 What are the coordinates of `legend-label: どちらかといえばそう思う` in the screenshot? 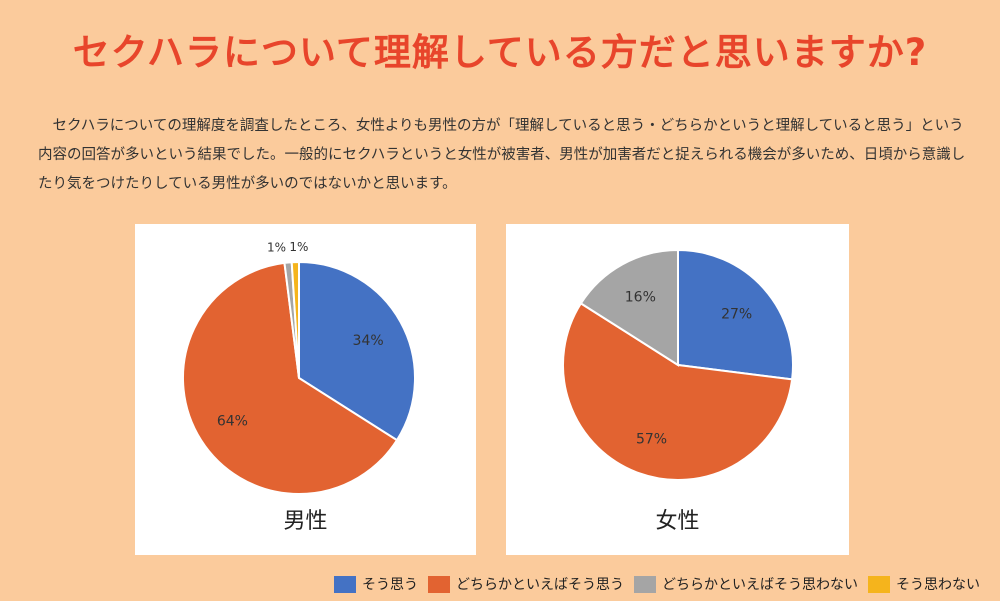 It's located at (540, 585).